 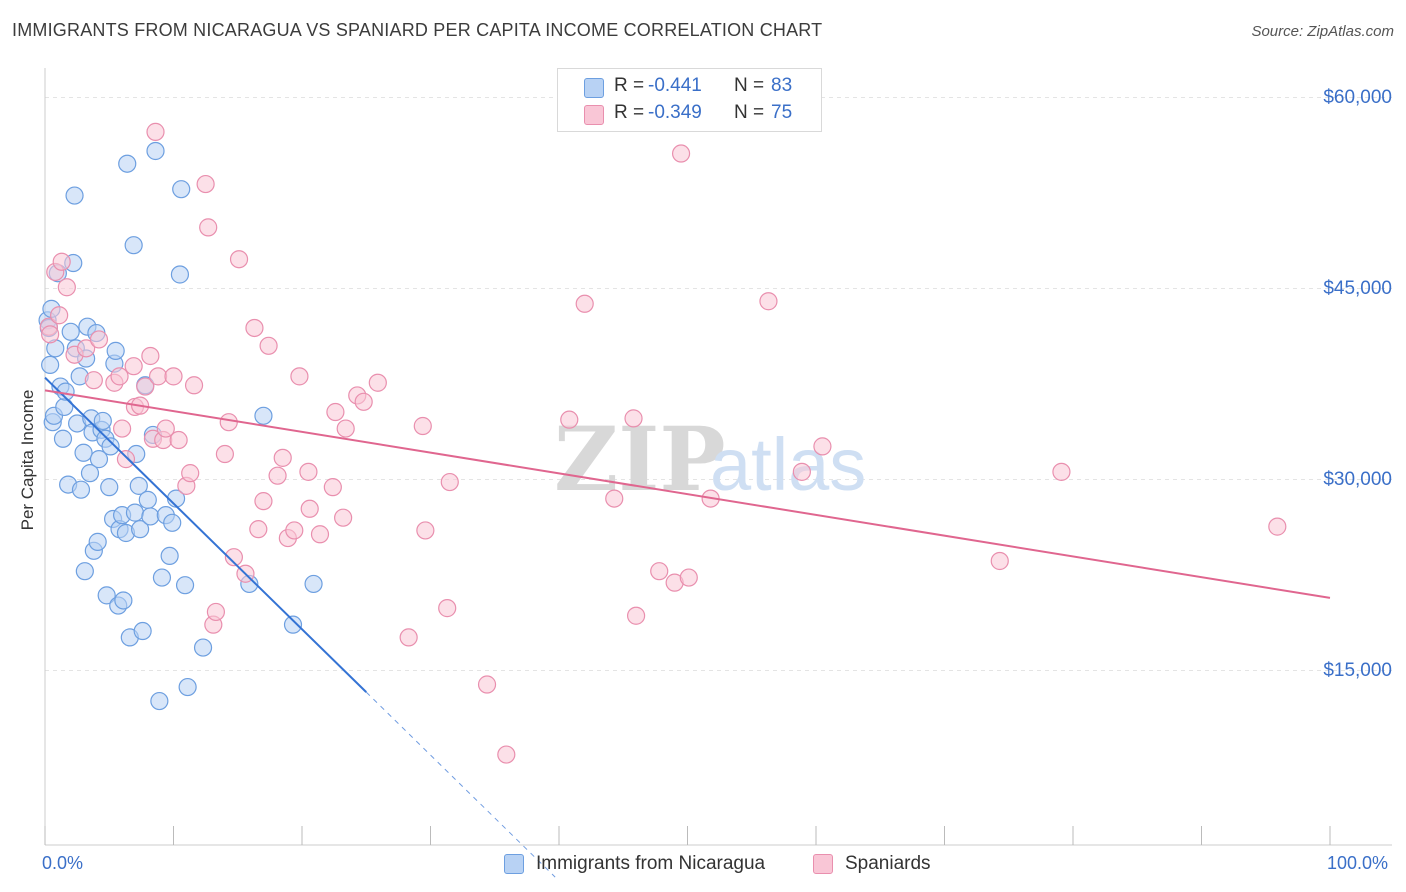 What do you see at coordinates (1357, 288) in the screenshot?
I see `y-tick-label-45000: $45,000` at bounding box center [1357, 288].